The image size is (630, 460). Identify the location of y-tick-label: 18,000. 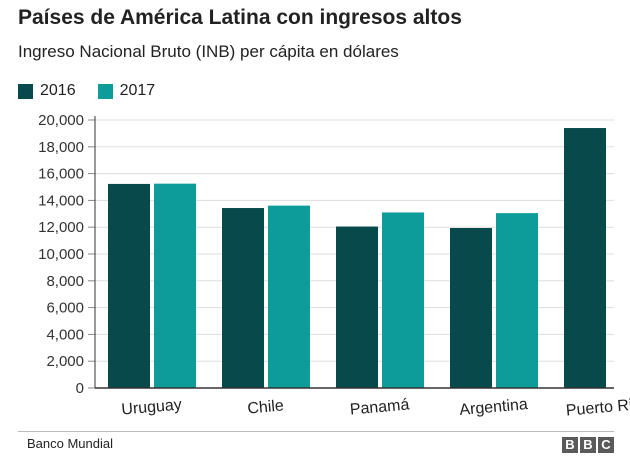
(61, 147).